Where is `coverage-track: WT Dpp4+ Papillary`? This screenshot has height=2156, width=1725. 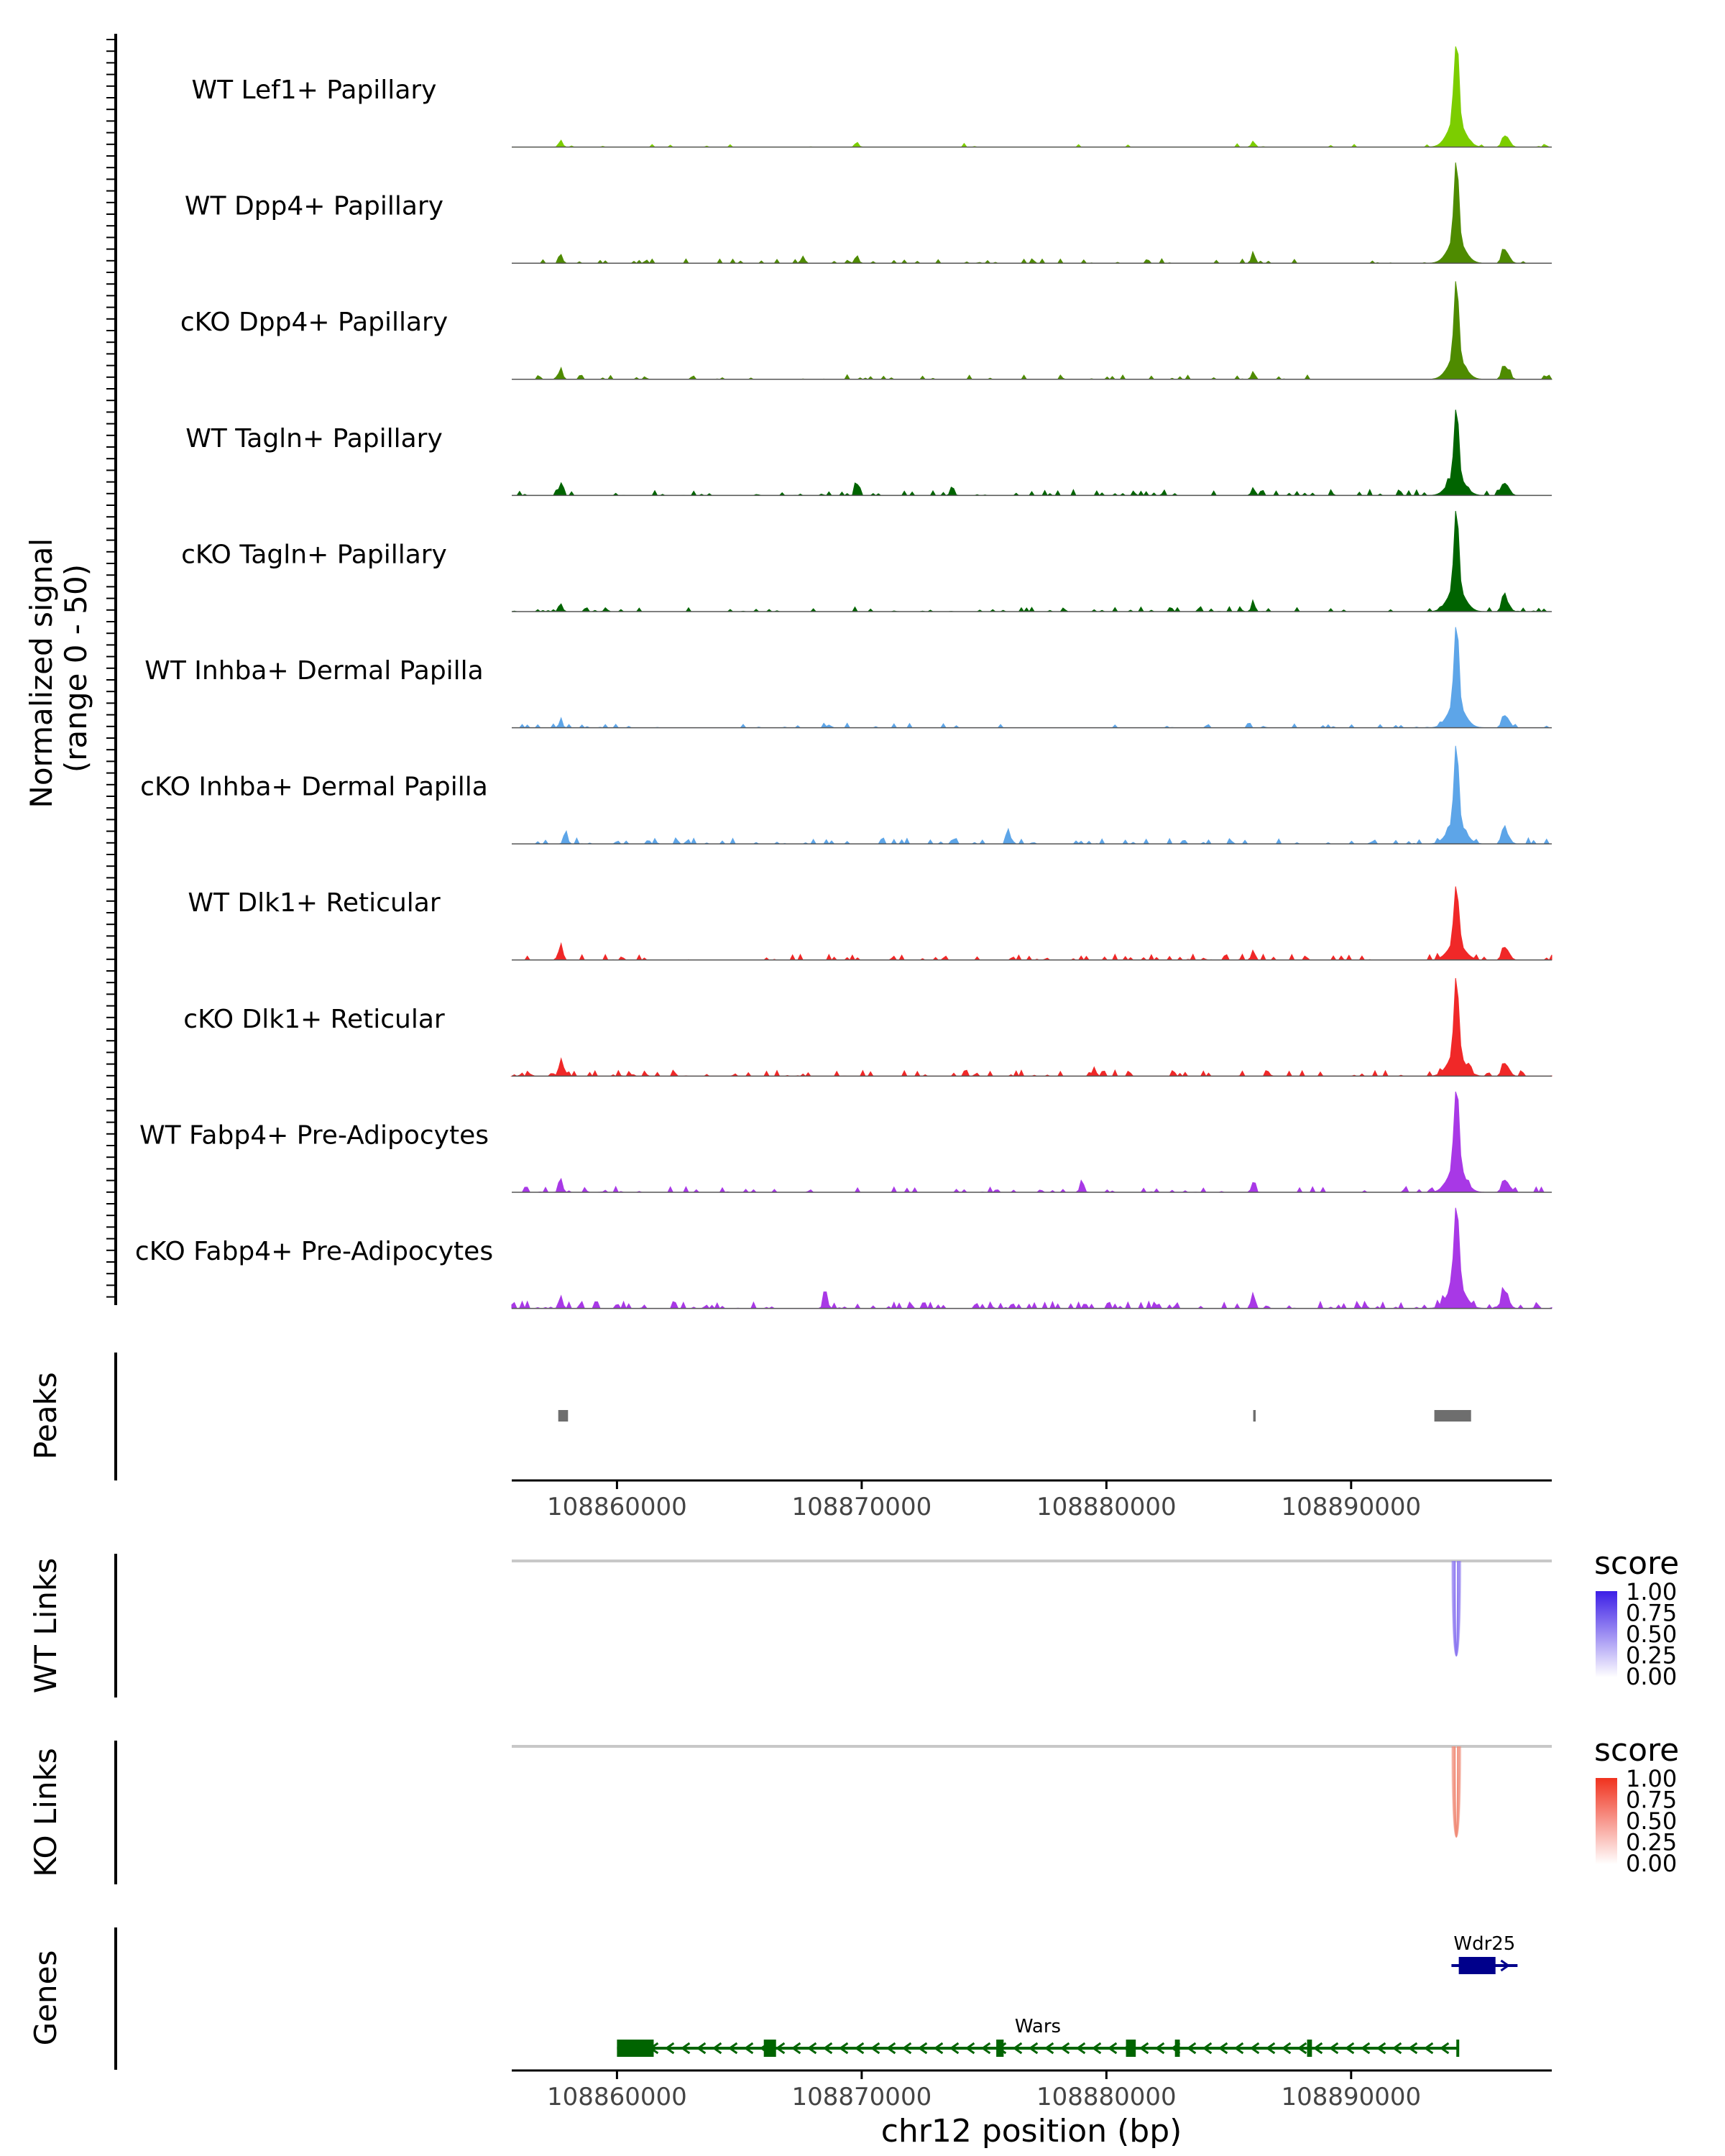 coverage-track: WT Dpp4+ Papillary is located at coordinates (868, 213).